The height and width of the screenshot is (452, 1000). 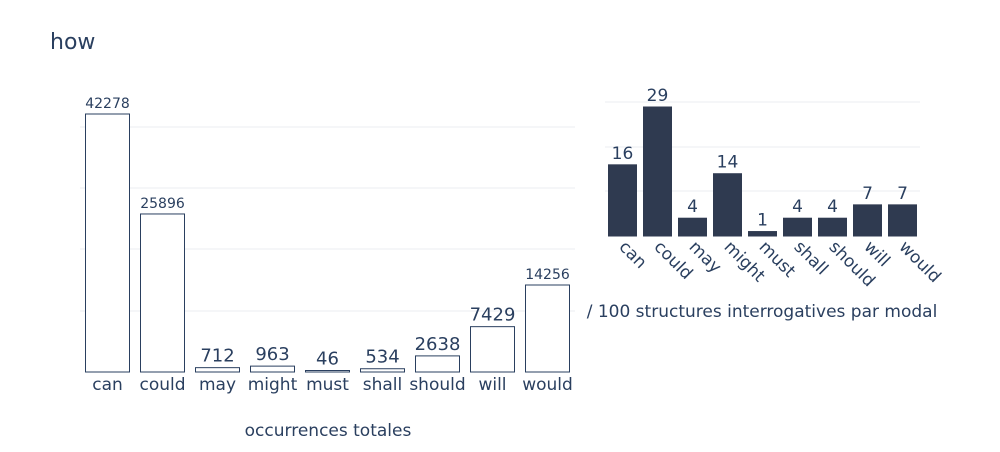 I want to click on left-bar-value-label: 712, so click(x=217, y=356).